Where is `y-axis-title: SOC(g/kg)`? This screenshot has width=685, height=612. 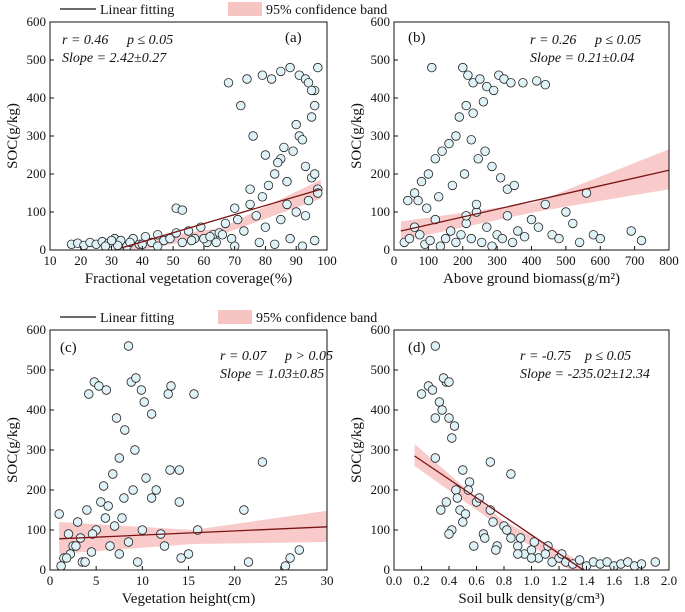 y-axis-title: SOC(g/kg) is located at coordinates (357, 450).